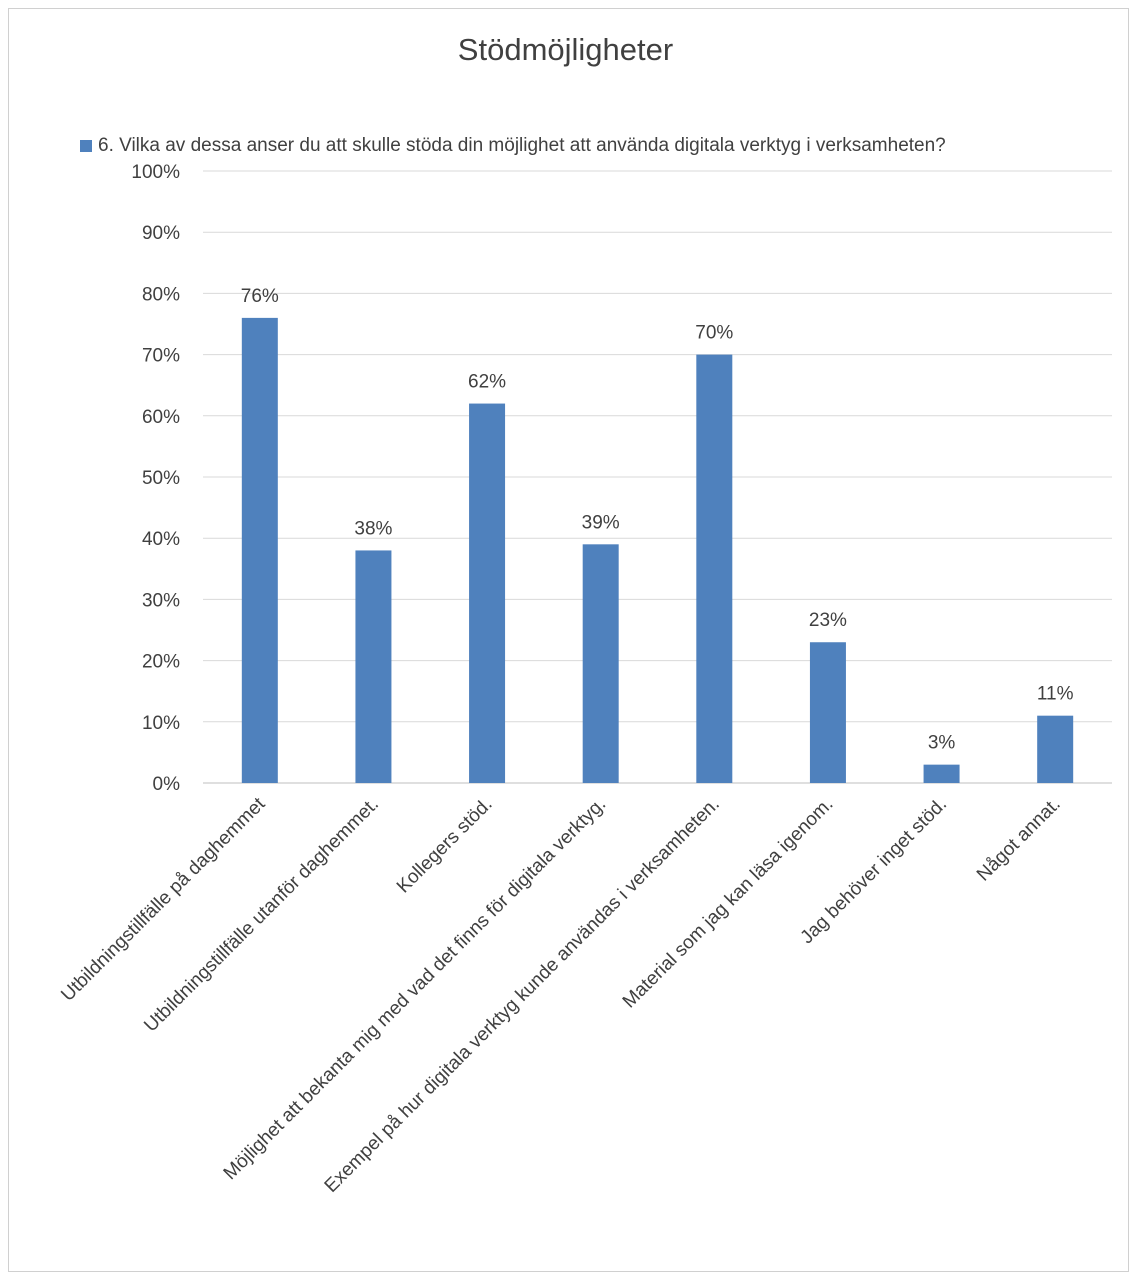 Image resolution: width=1131 pixels, height=1274 pixels. I want to click on data-label: 3%, so click(942, 743).